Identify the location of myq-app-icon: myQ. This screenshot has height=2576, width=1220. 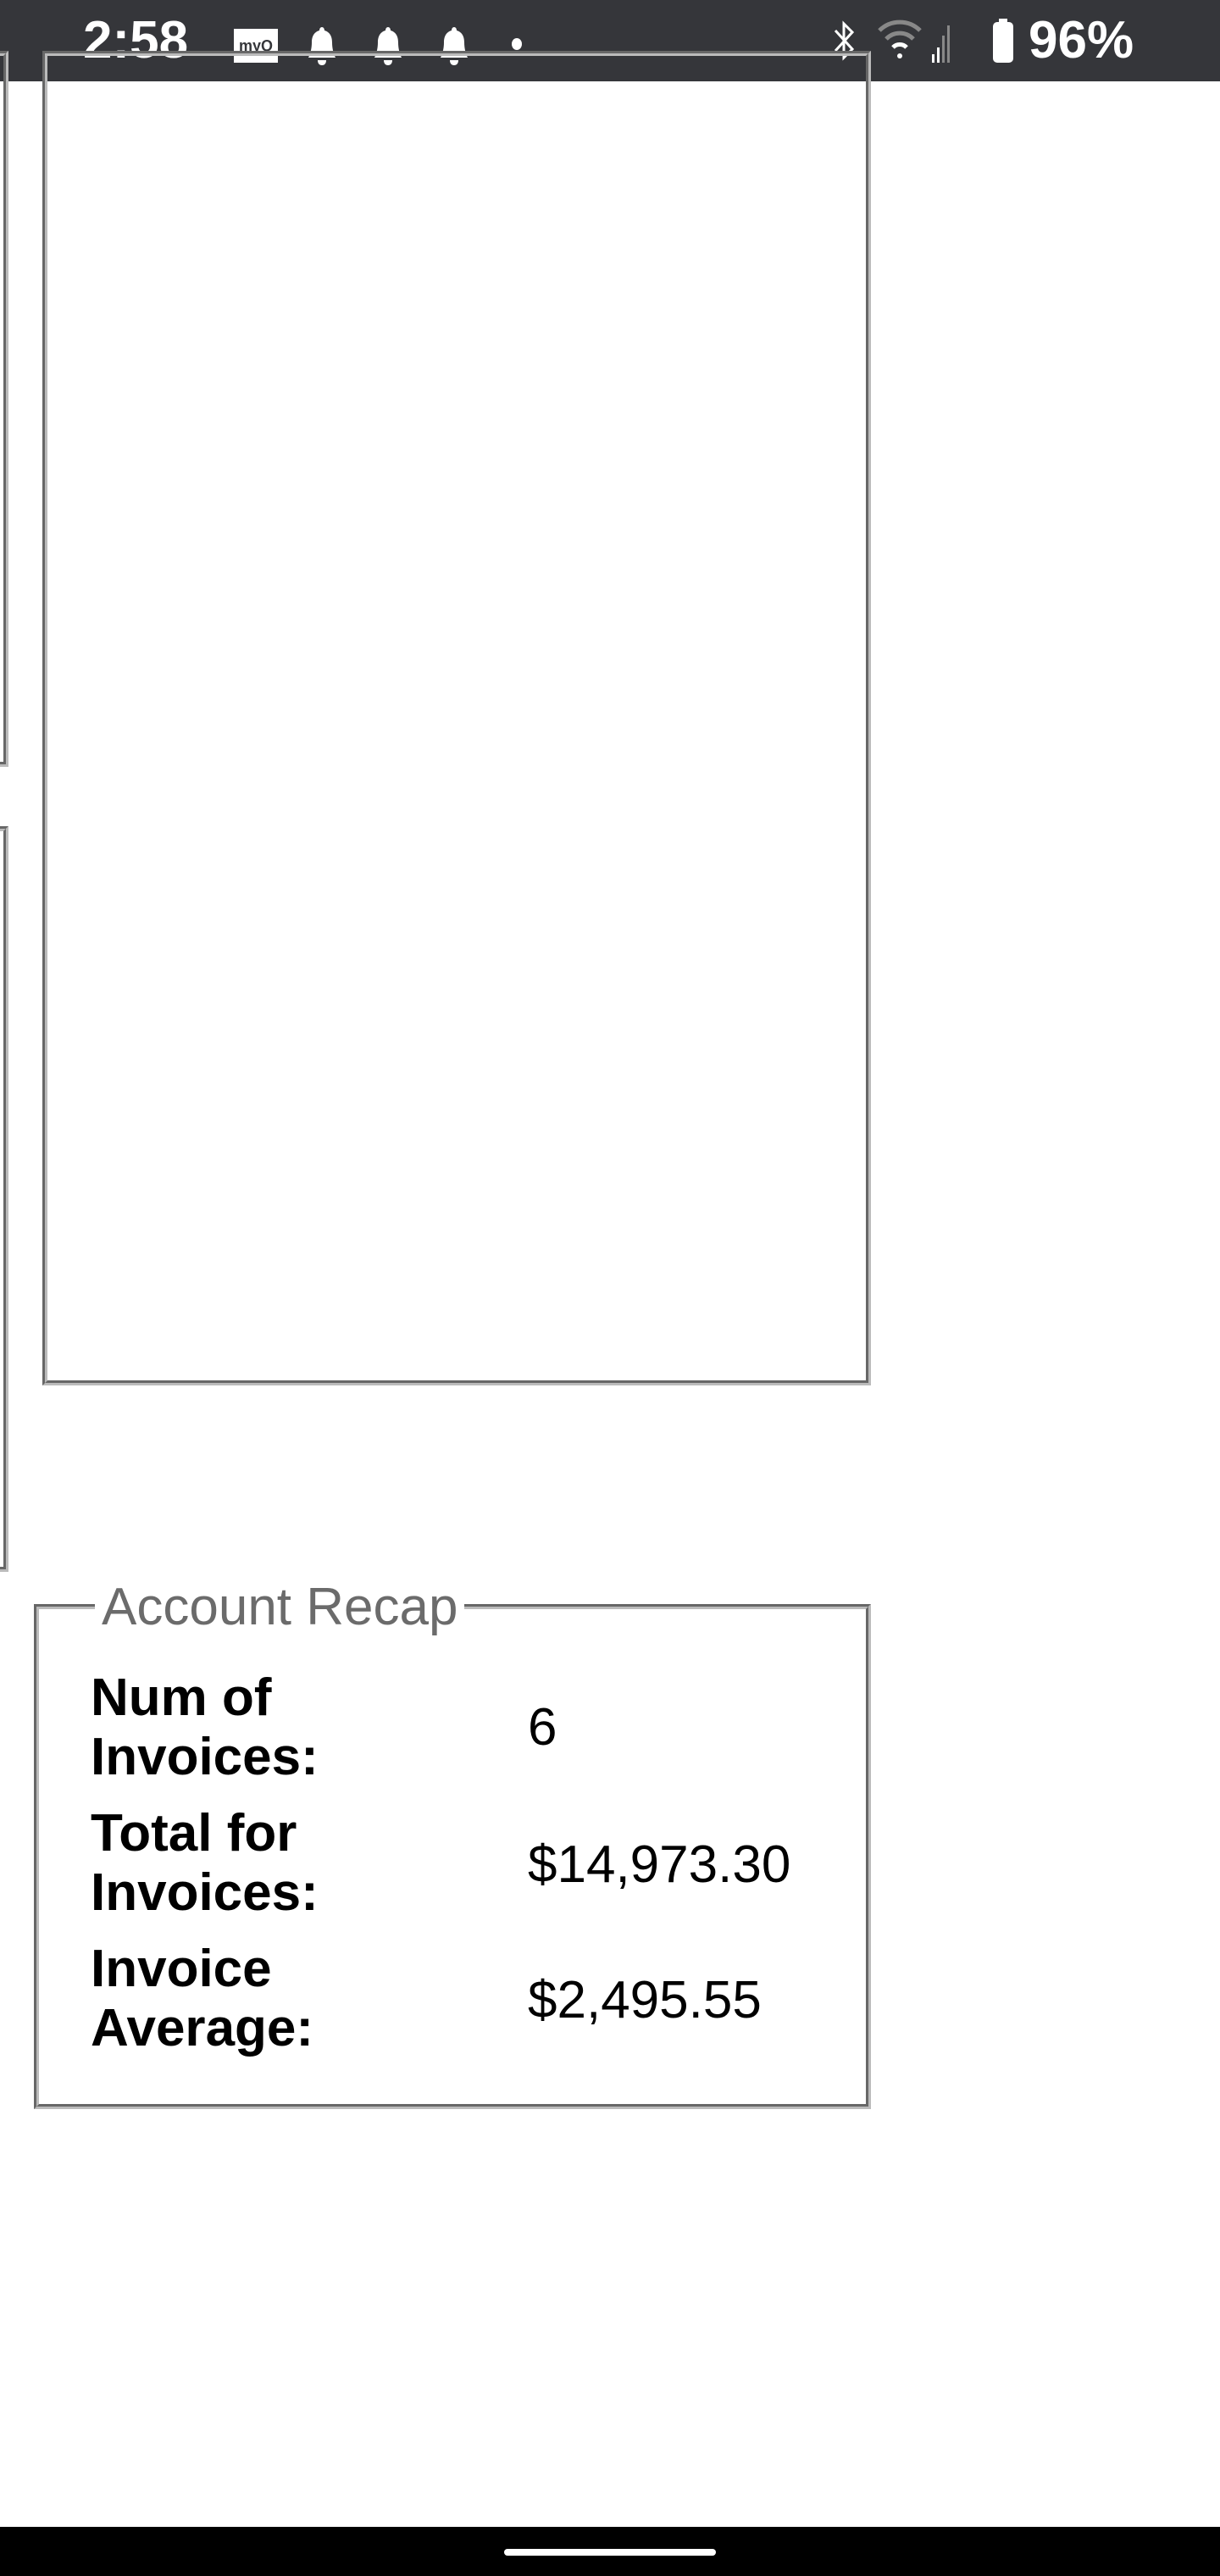
(256, 46).